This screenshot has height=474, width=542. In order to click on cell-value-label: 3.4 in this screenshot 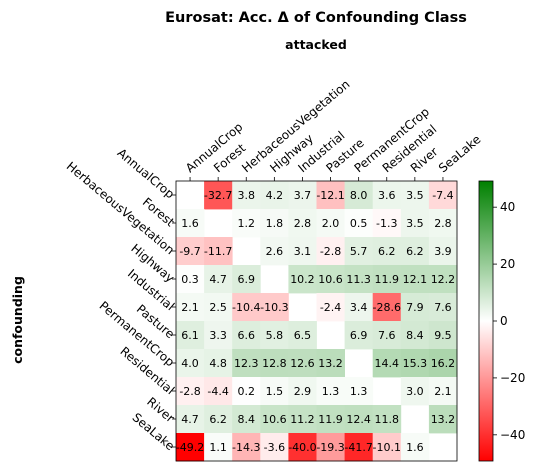, I will do `click(359, 307)`.